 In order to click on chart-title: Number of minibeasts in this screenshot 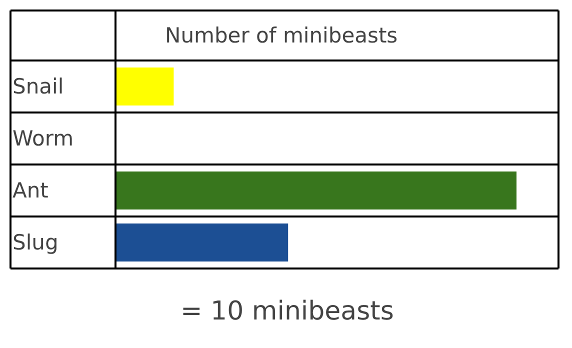, I will do `click(281, 36)`.